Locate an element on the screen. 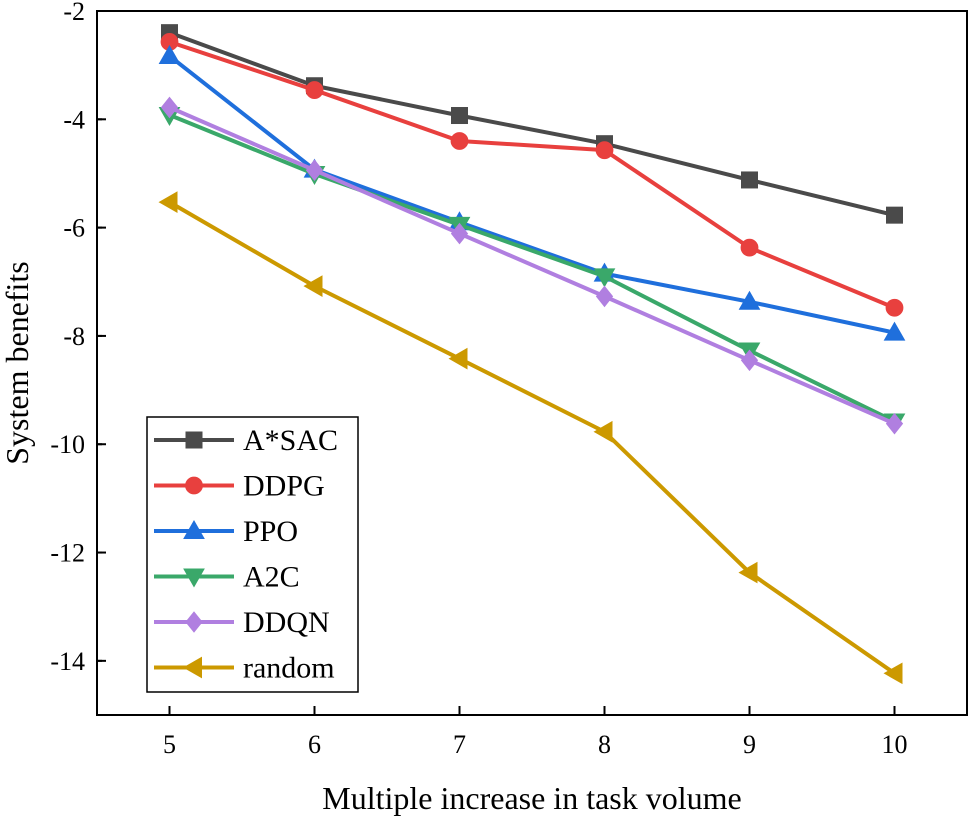 Image resolution: width=971 pixels, height=818 pixels. y-axis-ticks: -2 -4 -6 -8 -10 -12 -14 is located at coordinates (78, 338).